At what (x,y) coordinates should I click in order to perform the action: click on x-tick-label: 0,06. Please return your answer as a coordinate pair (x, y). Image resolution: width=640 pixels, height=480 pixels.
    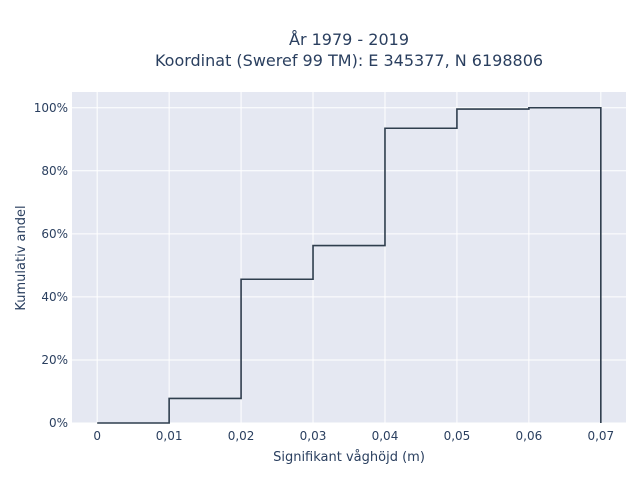
    Looking at the image, I should click on (529, 436).